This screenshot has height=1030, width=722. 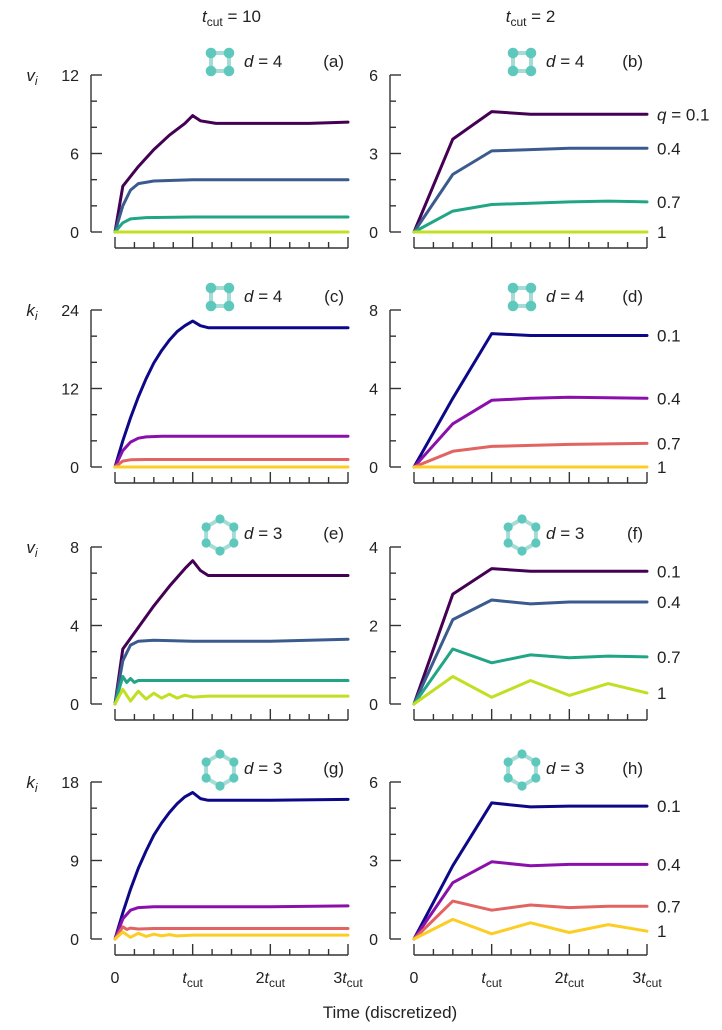 I want to click on panel-c: 0 12 24 ki d = 4 (c), so click(x=188, y=383).